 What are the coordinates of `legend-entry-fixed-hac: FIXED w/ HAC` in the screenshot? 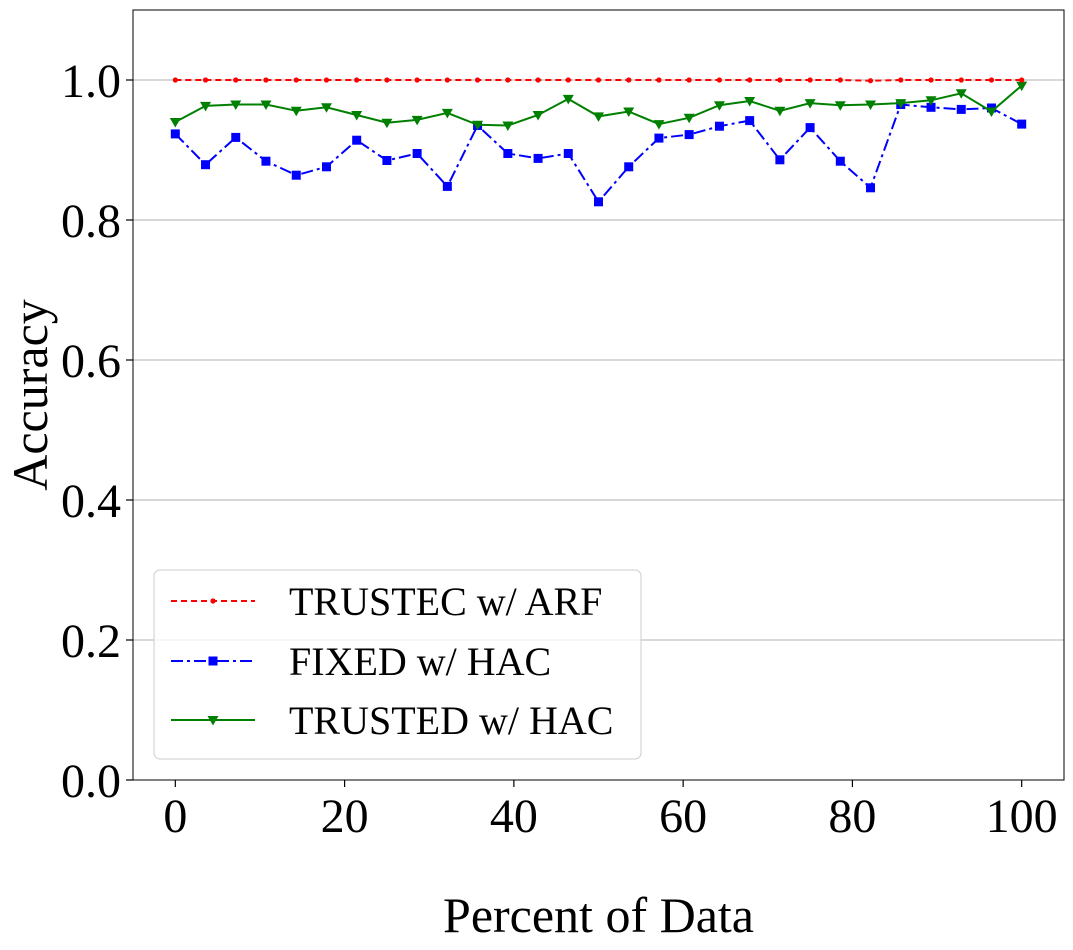 It's located at (361, 661).